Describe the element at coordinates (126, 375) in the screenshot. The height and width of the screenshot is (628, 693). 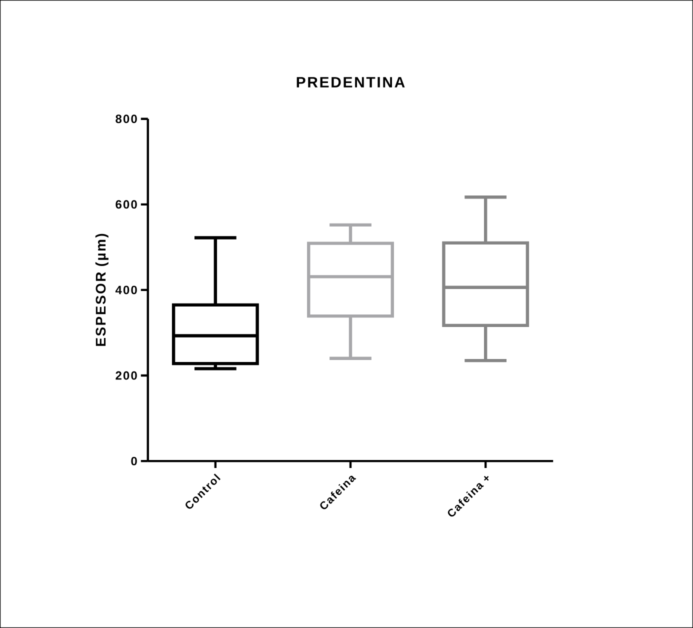
I see `y-tick-label: 200` at that location.